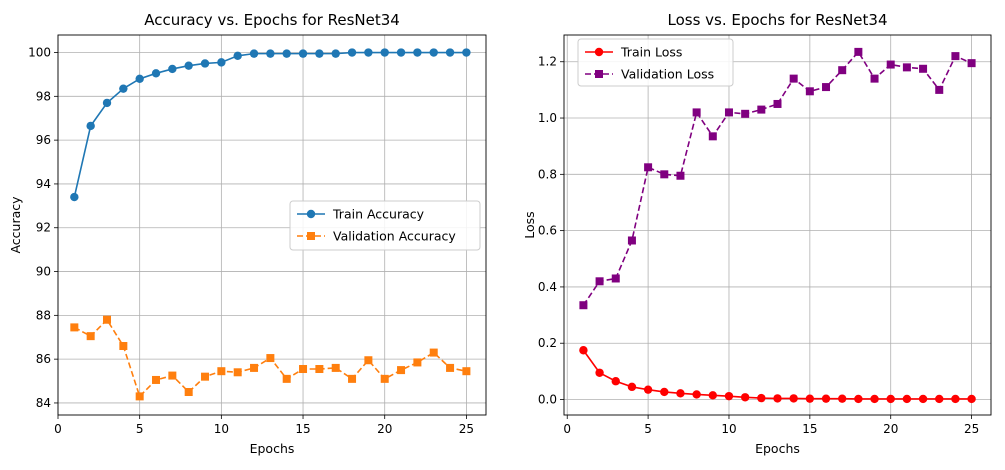 The image size is (1005, 470). I want to click on y-tick-label: 0.2, so click(547, 343).